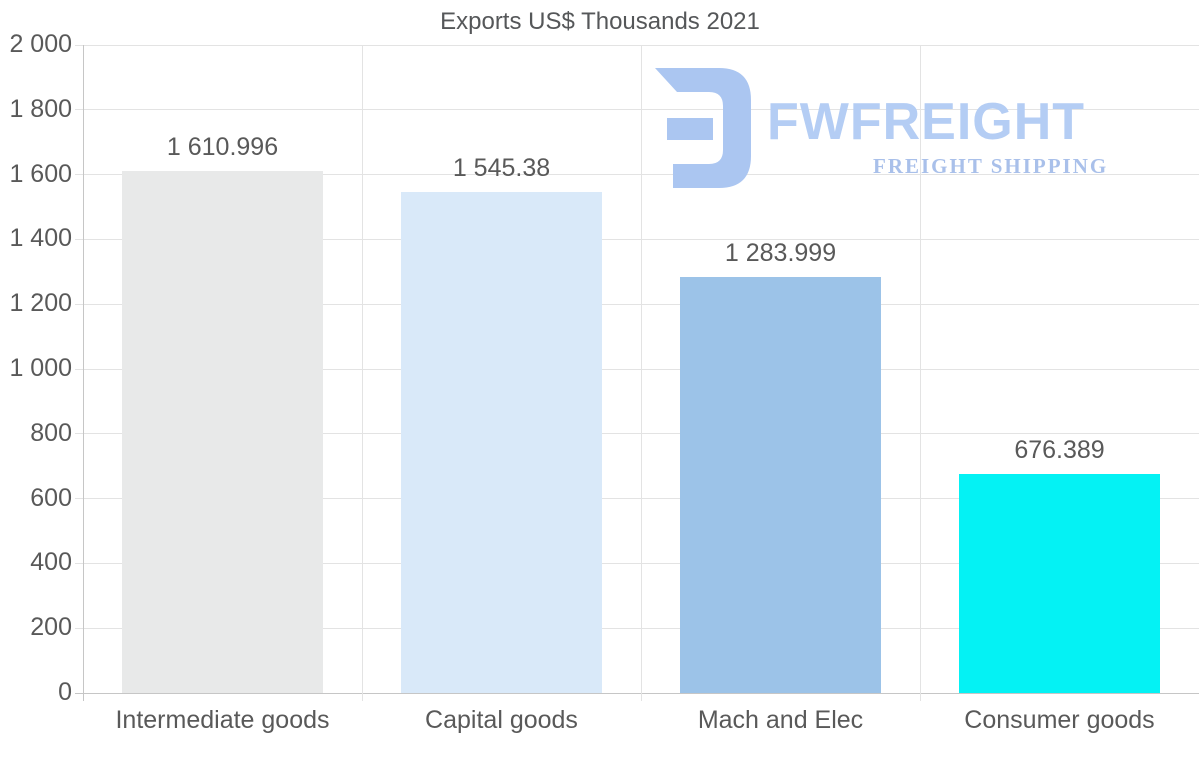  I want to click on y-axis-tick-label: 1 800, so click(40, 108).